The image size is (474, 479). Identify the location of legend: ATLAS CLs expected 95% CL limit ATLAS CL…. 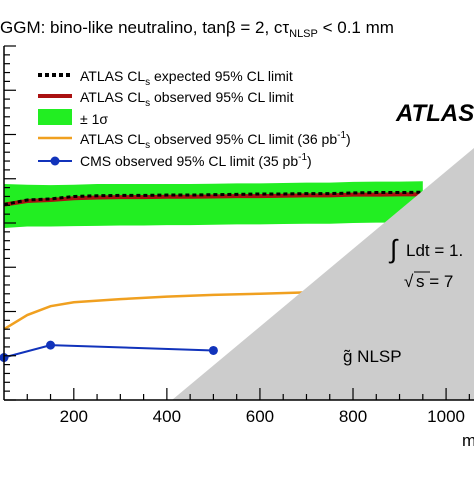
(194, 118).